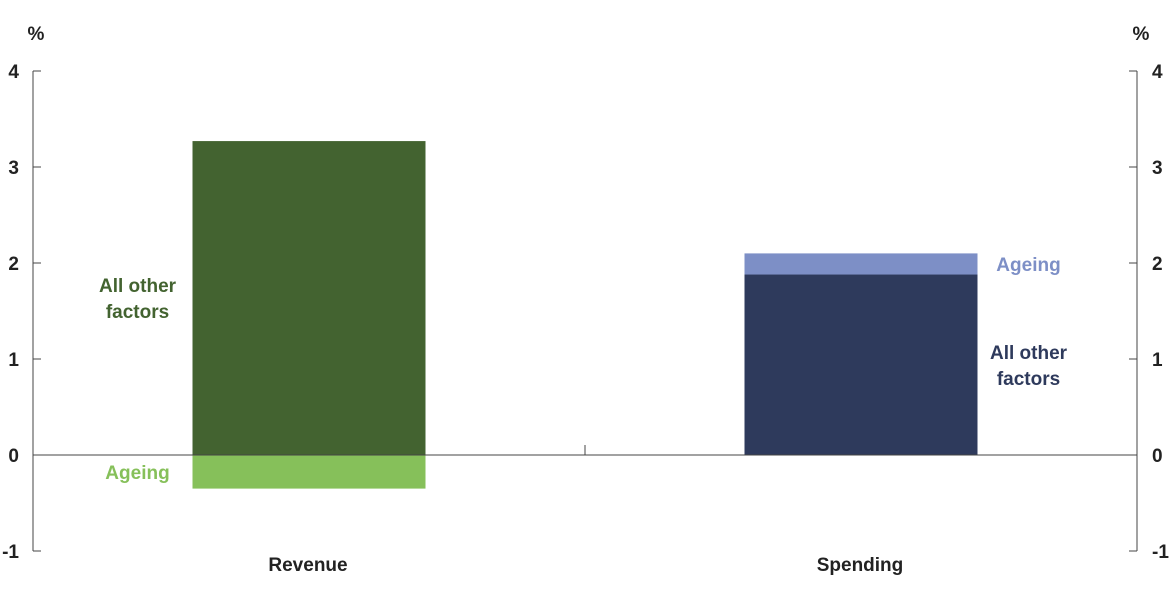 This screenshot has height=600, width=1171. Describe the element at coordinates (1157, 456) in the screenshot. I see `right-tick-label: 0` at that location.